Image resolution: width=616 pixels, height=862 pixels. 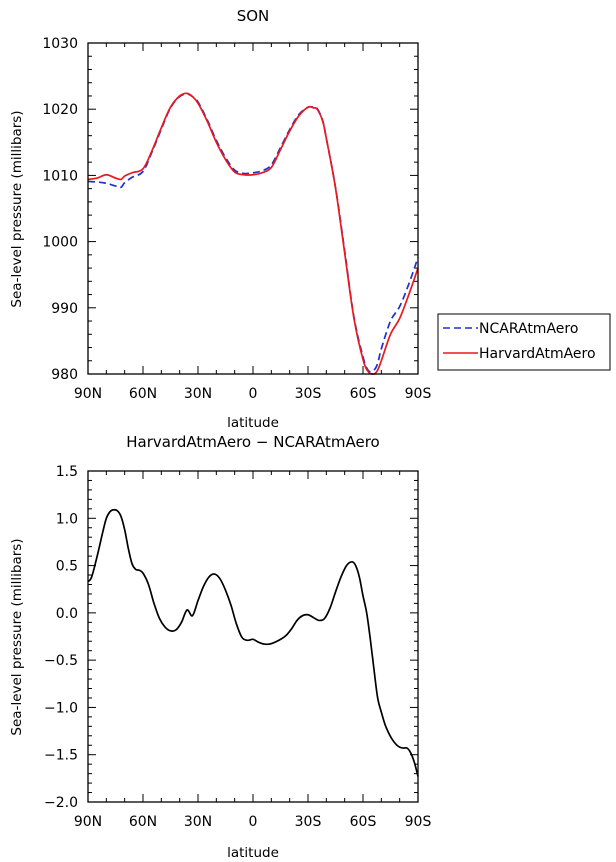 I want to click on chart-legend: NCARAtmAero HarvardAtmAero, so click(x=524, y=342).